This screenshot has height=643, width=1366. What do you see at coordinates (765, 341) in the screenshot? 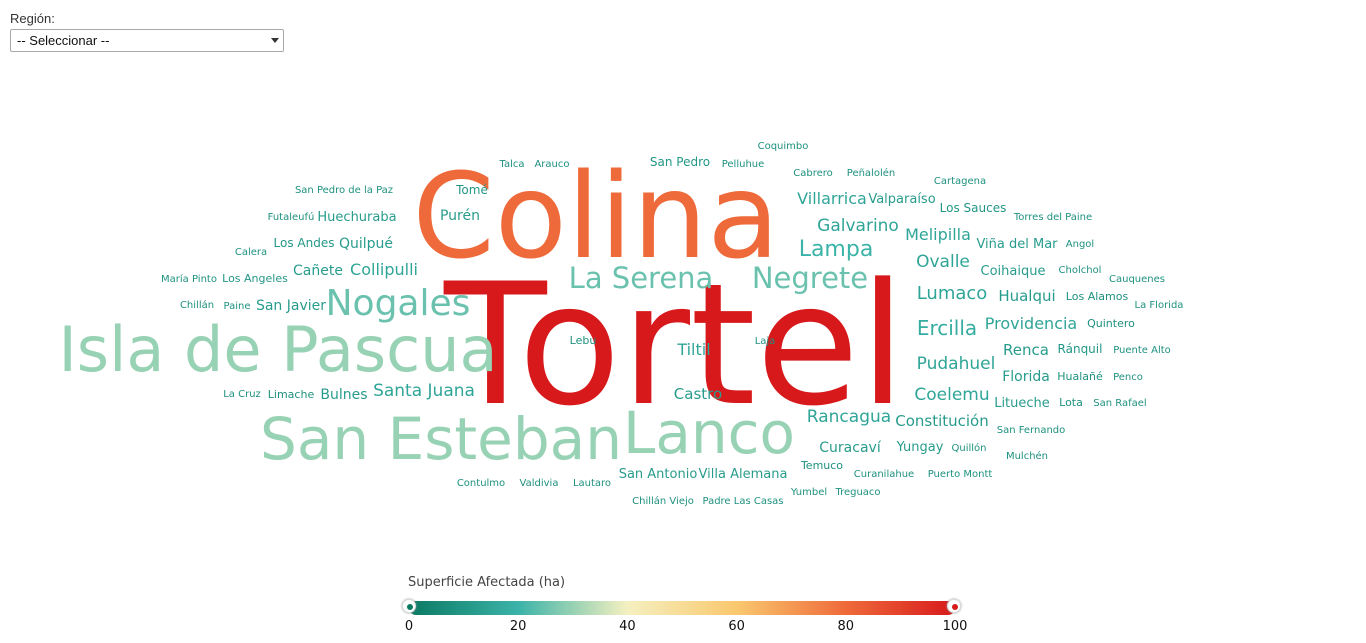
I see `word-cloud-word: Laja` at bounding box center [765, 341].